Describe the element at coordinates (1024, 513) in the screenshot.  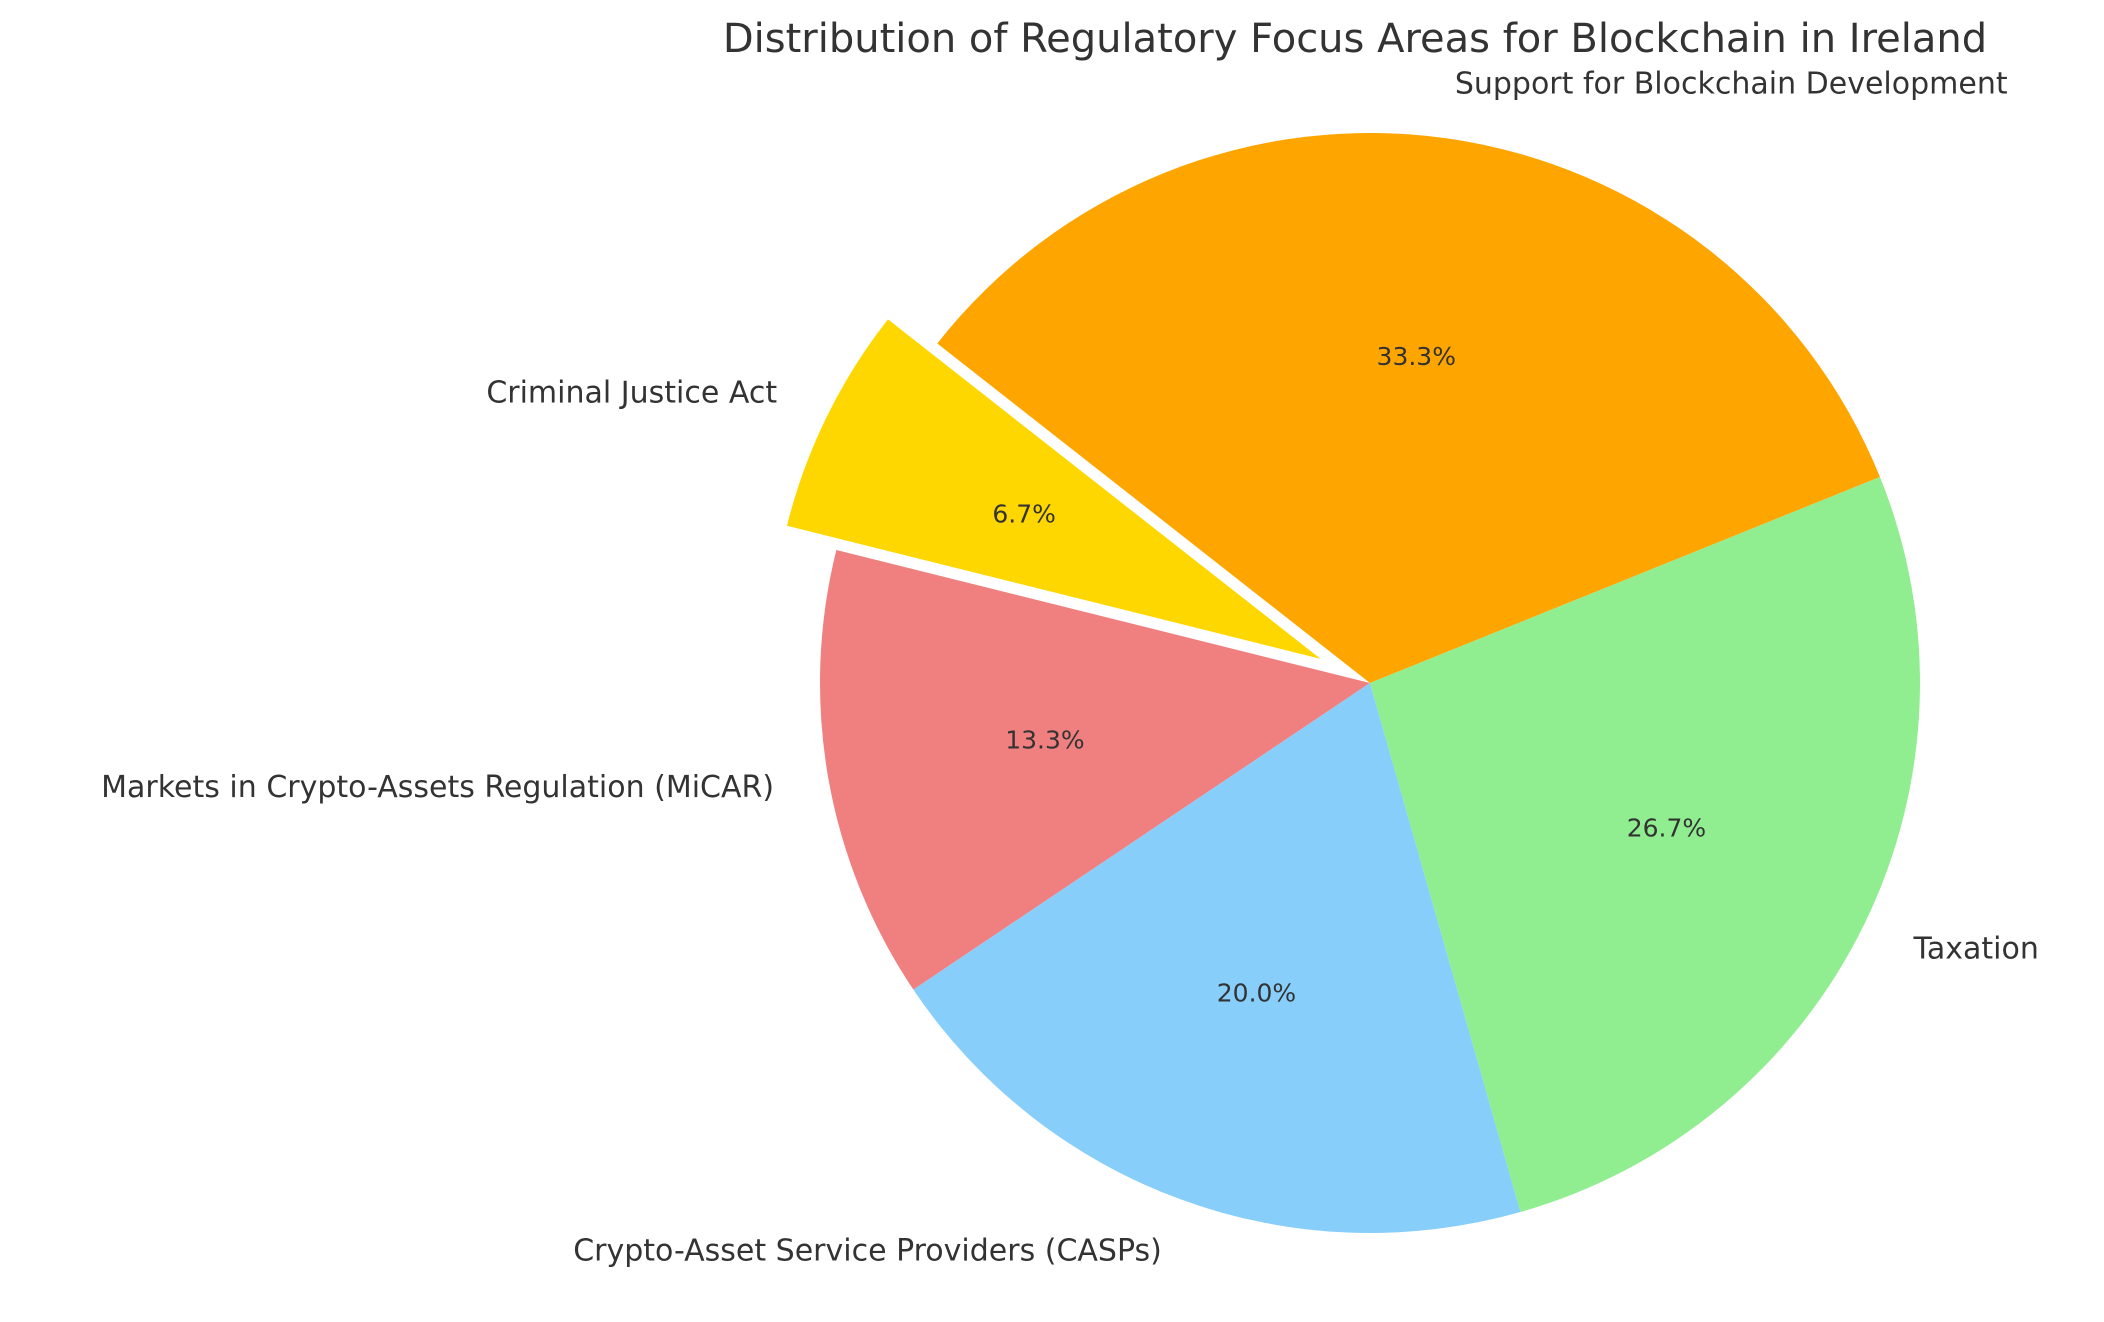
I see `pct-label-criminal-justice-act: 6.7%` at that location.